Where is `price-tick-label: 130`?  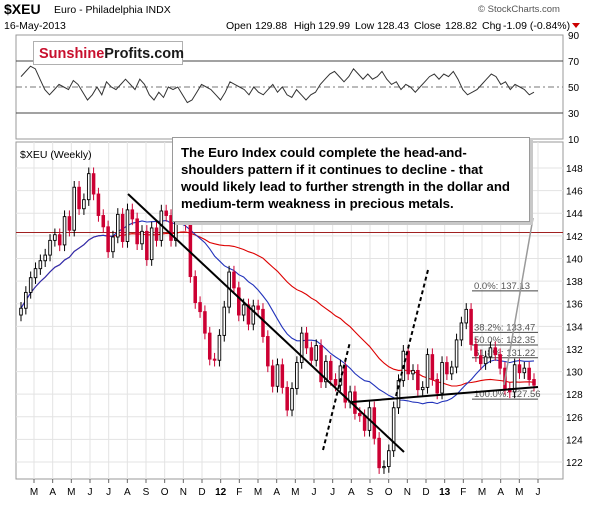
price-tick-label: 130 is located at coordinates (574, 373).